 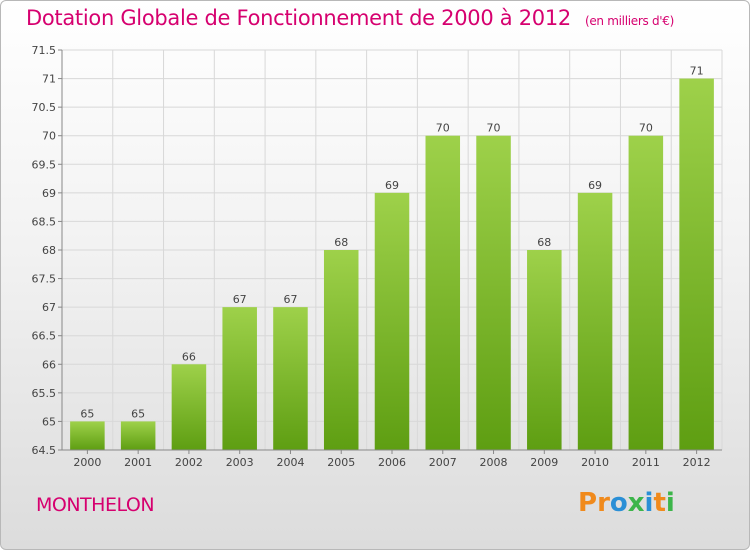 I want to click on y-tick-label: 66, so click(x=49, y=364).